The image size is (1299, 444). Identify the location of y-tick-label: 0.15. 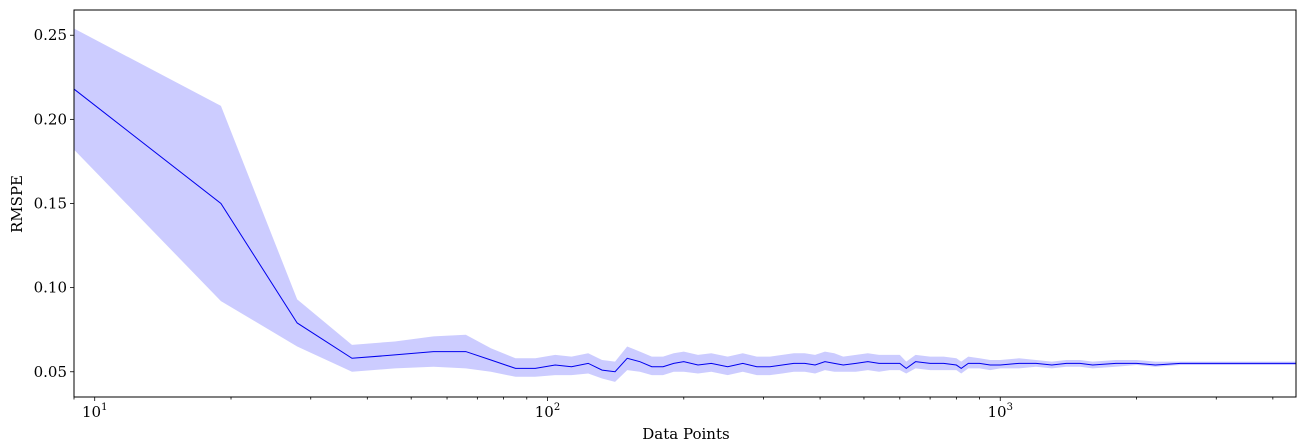
(50, 204).